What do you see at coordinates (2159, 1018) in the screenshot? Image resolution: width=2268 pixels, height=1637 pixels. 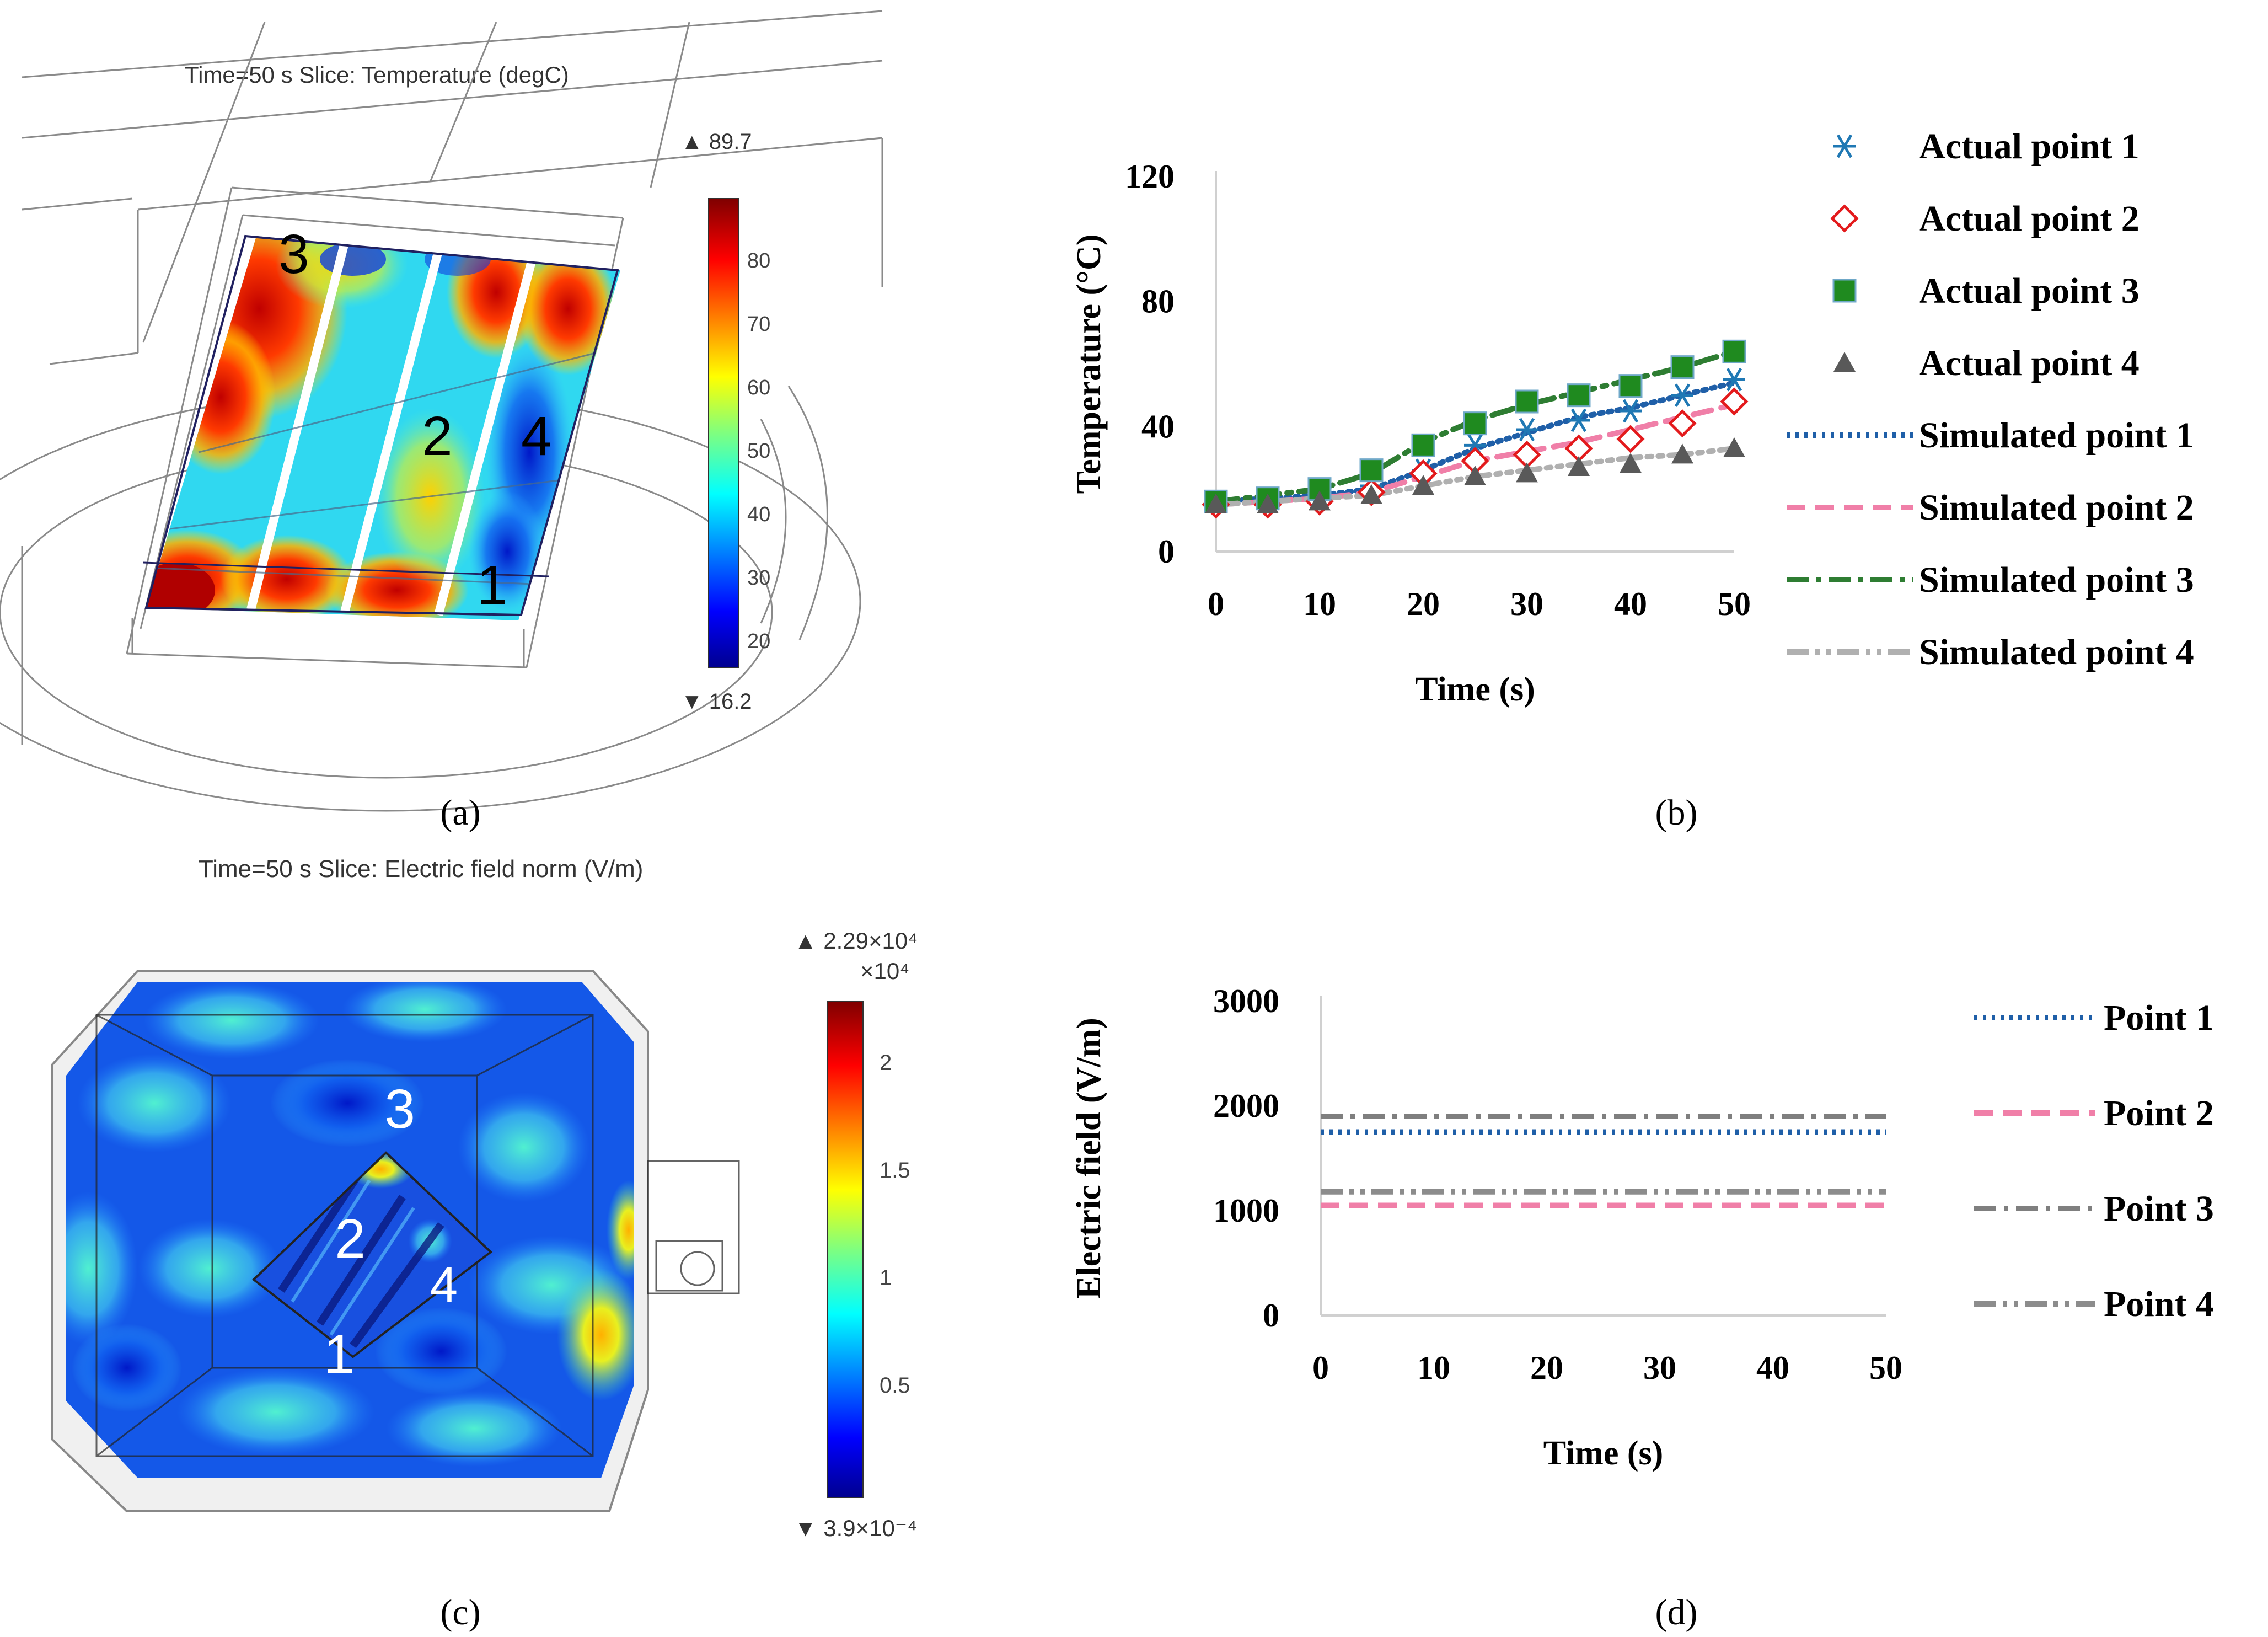 I see `chart-d-legend-label: Point 1` at bounding box center [2159, 1018].